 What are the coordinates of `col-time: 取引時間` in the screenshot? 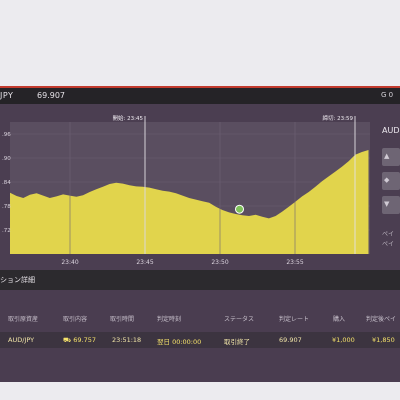 It's located at (122, 319).